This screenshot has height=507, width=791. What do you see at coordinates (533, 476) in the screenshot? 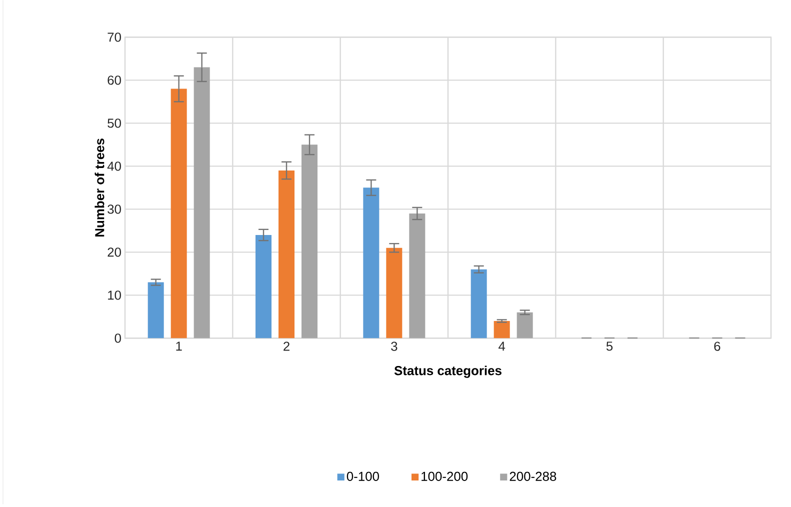
I see `legend-label: 200-288` at bounding box center [533, 476].